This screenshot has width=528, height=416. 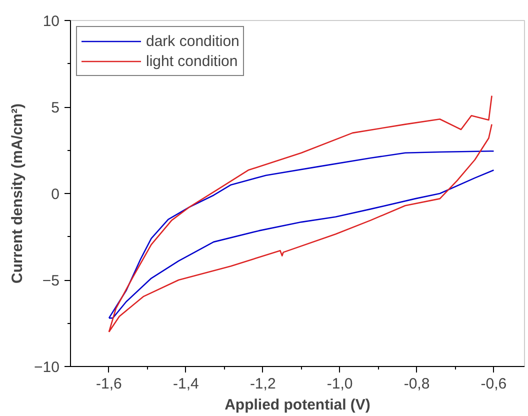 What do you see at coordinates (193, 41) in the screenshot?
I see `legend-label: dark condition` at bounding box center [193, 41].